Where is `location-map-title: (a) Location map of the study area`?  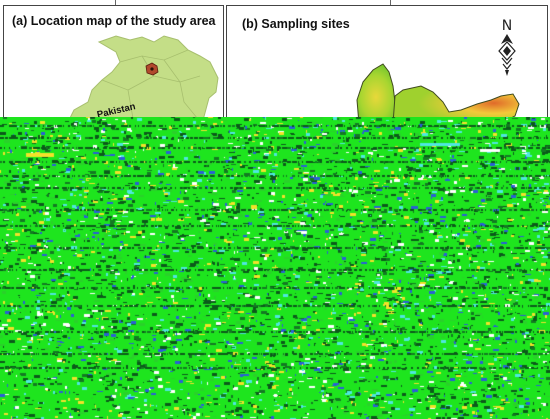 location-map-title: (a) Location map of the study area is located at coordinates (114, 21).